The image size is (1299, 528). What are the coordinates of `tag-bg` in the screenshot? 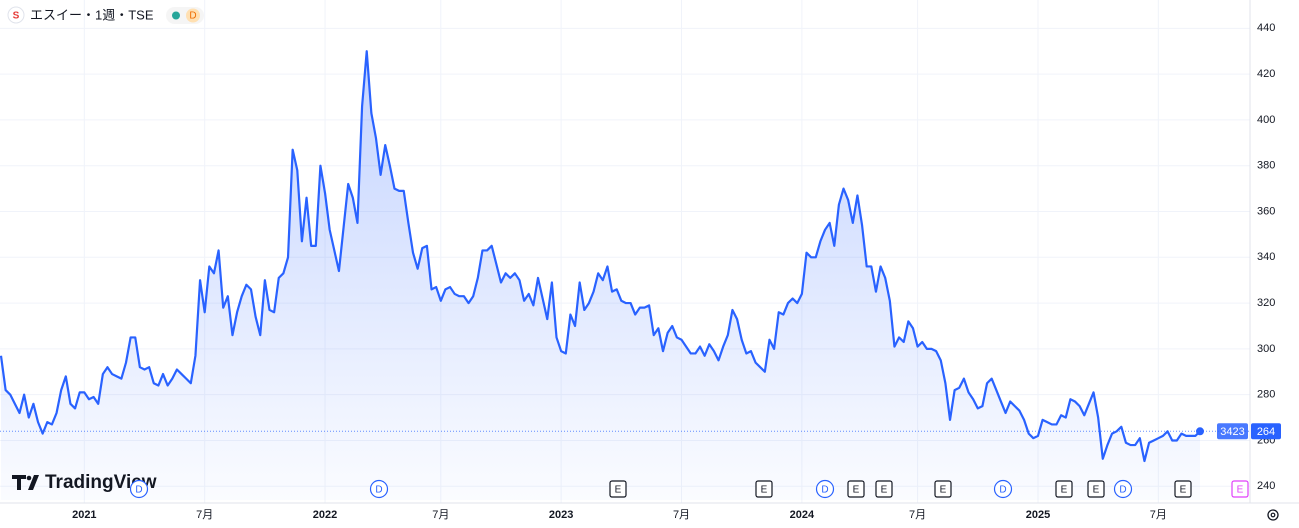 It's located at (1232, 431).